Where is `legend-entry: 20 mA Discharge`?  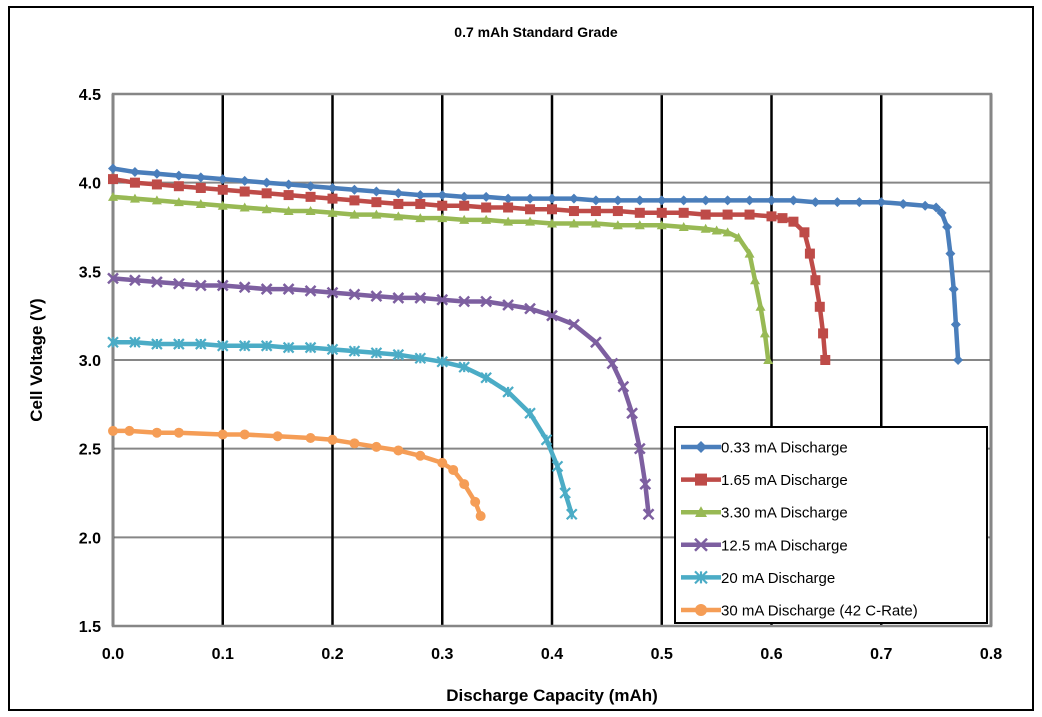
legend-entry: 20 mA Discharge is located at coordinates (778, 578).